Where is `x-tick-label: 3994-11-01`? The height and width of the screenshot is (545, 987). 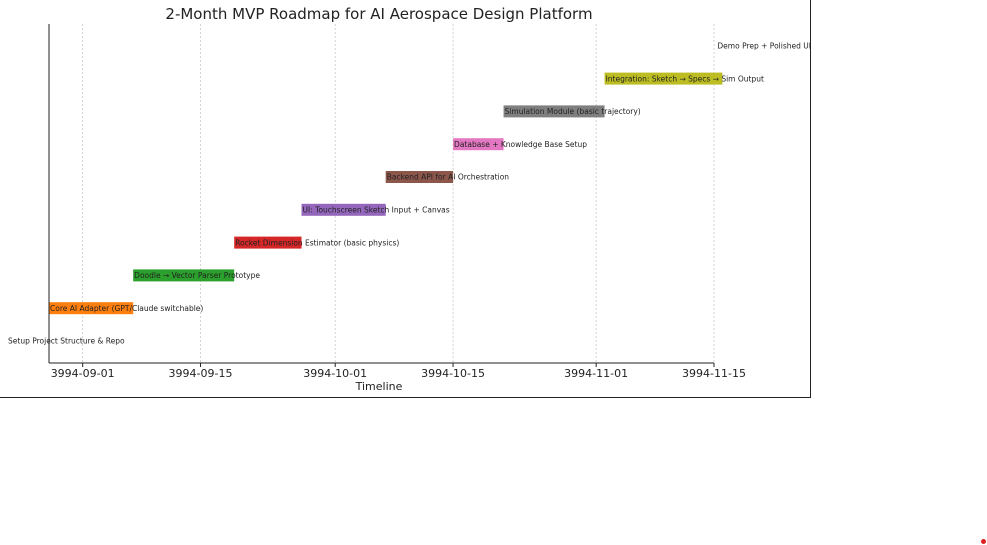
x-tick-label: 3994-11-01 is located at coordinates (596, 373).